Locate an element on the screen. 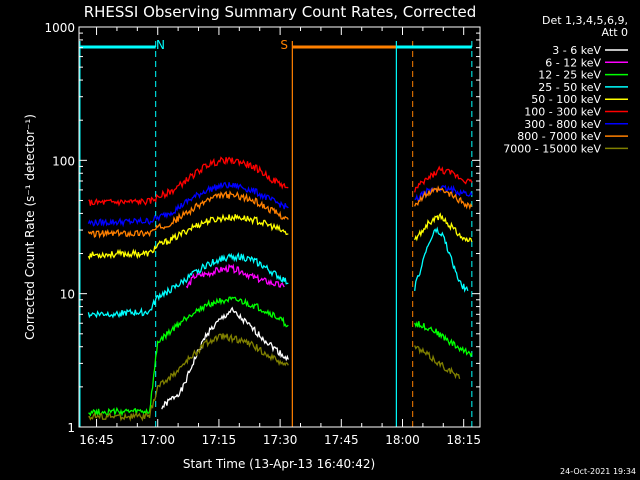 The height and width of the screenshot is (480, 640). x-tick-label: 17:15 is located at coordinates (219, 440).